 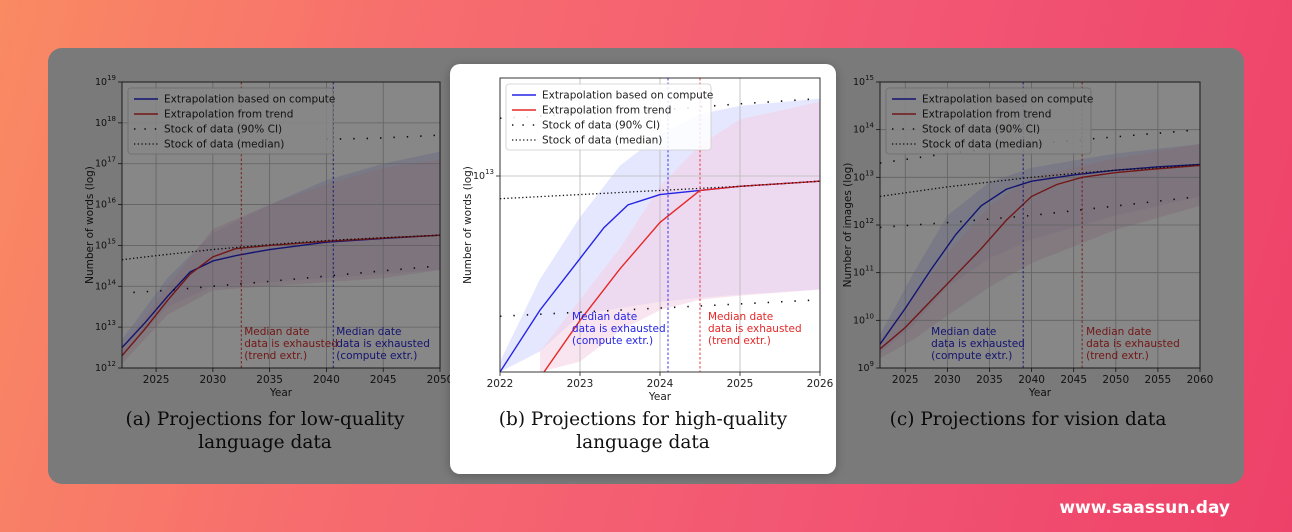 I want to click on x-tick-label: 2055, so click(x=1158, y=380).